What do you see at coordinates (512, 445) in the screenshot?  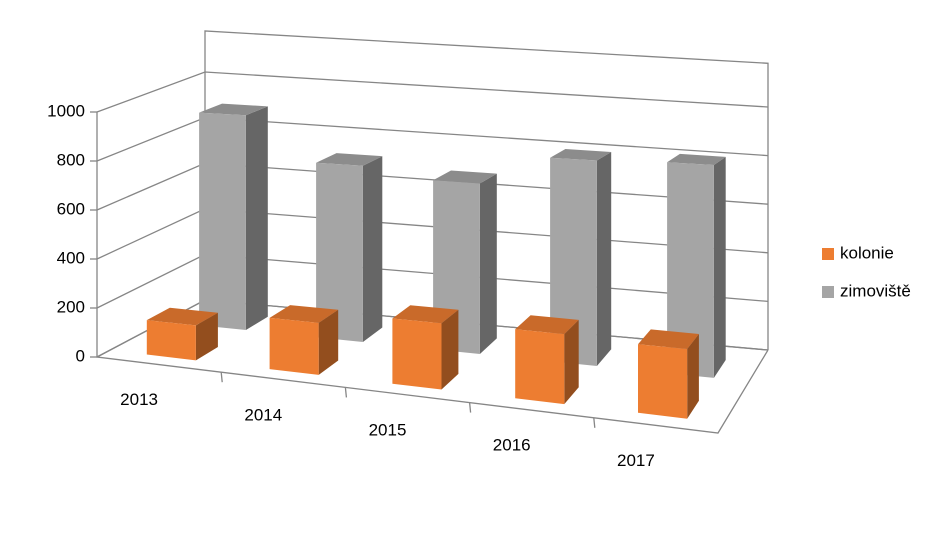 I see `x-tick-label: 2016` at bounding box center [512, 445].